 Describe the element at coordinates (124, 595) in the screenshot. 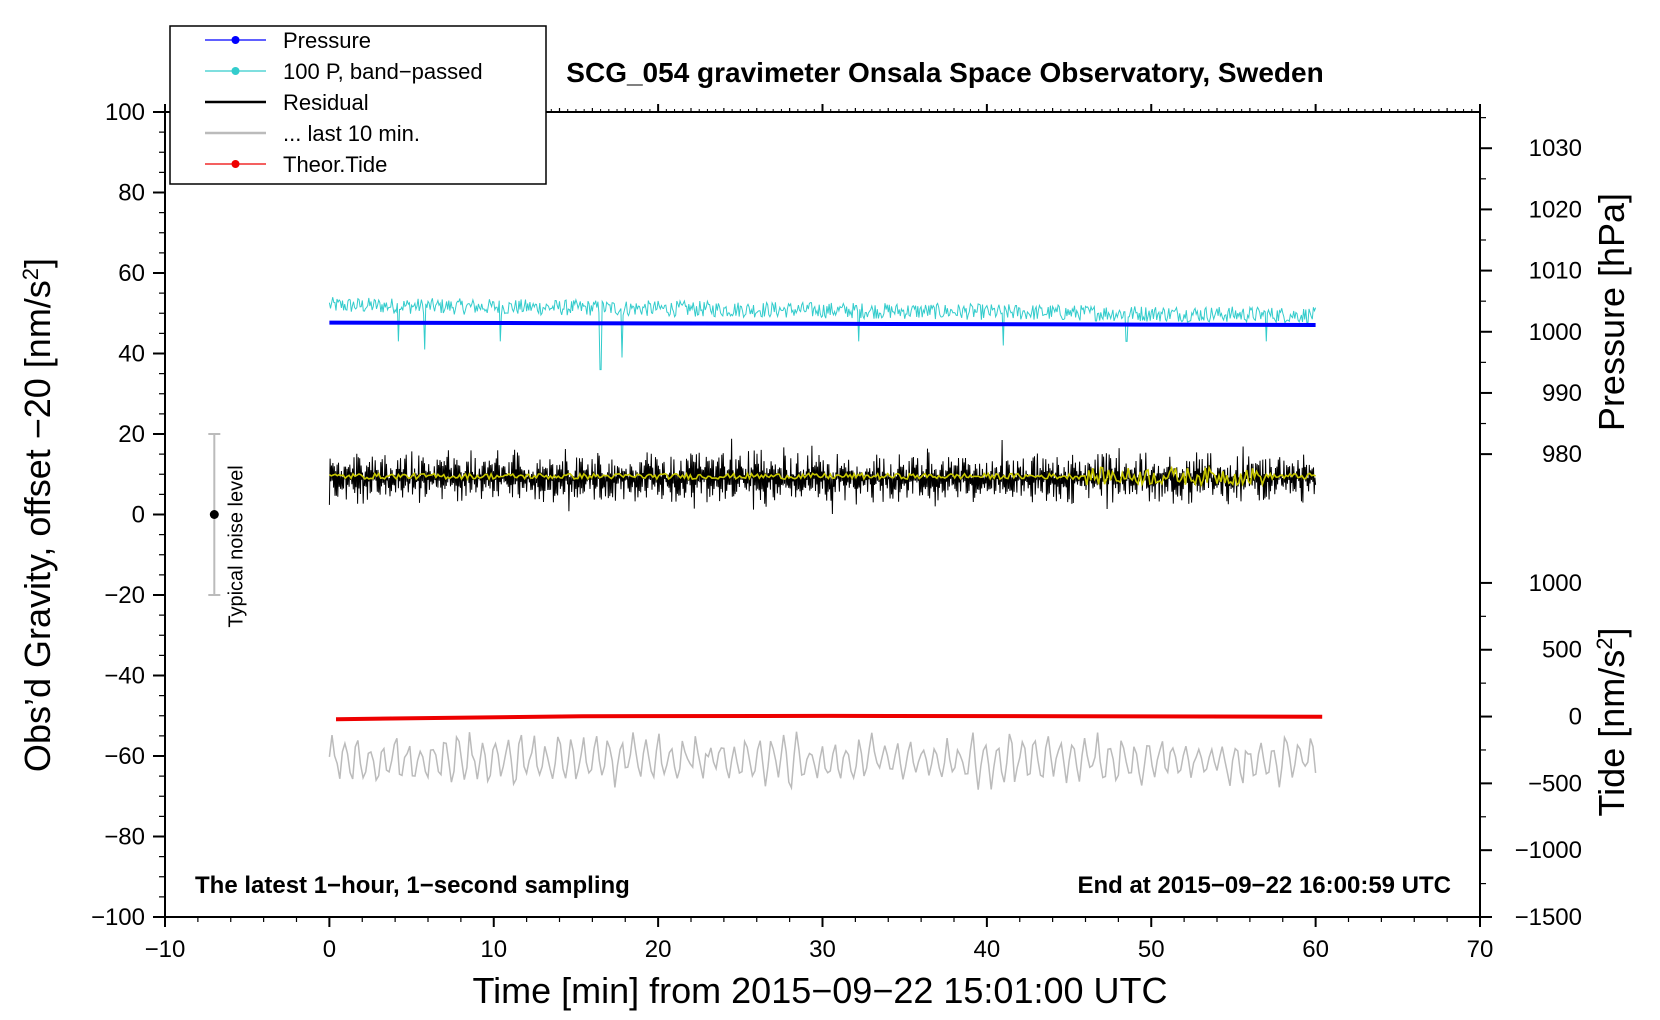

I see `y-tick-label: −20` at that location.